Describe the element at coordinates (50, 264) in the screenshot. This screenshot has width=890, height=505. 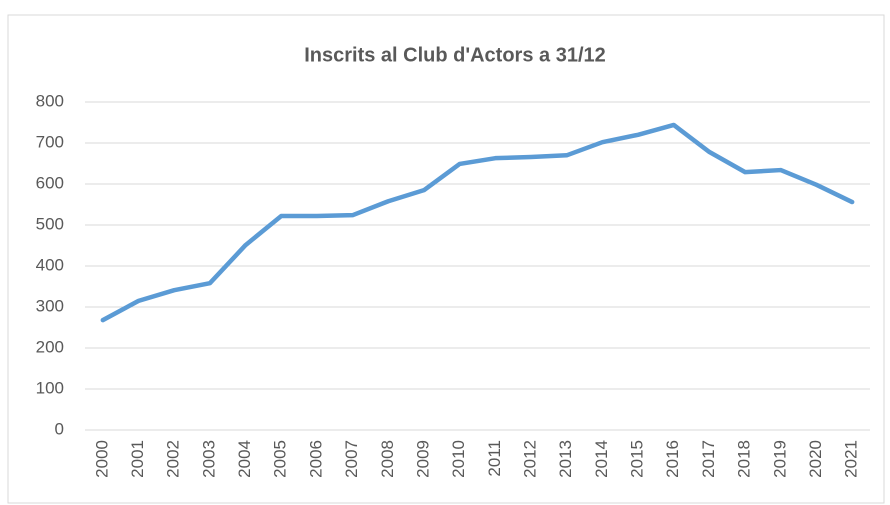
I see `y-tick-label: 400` at that location.